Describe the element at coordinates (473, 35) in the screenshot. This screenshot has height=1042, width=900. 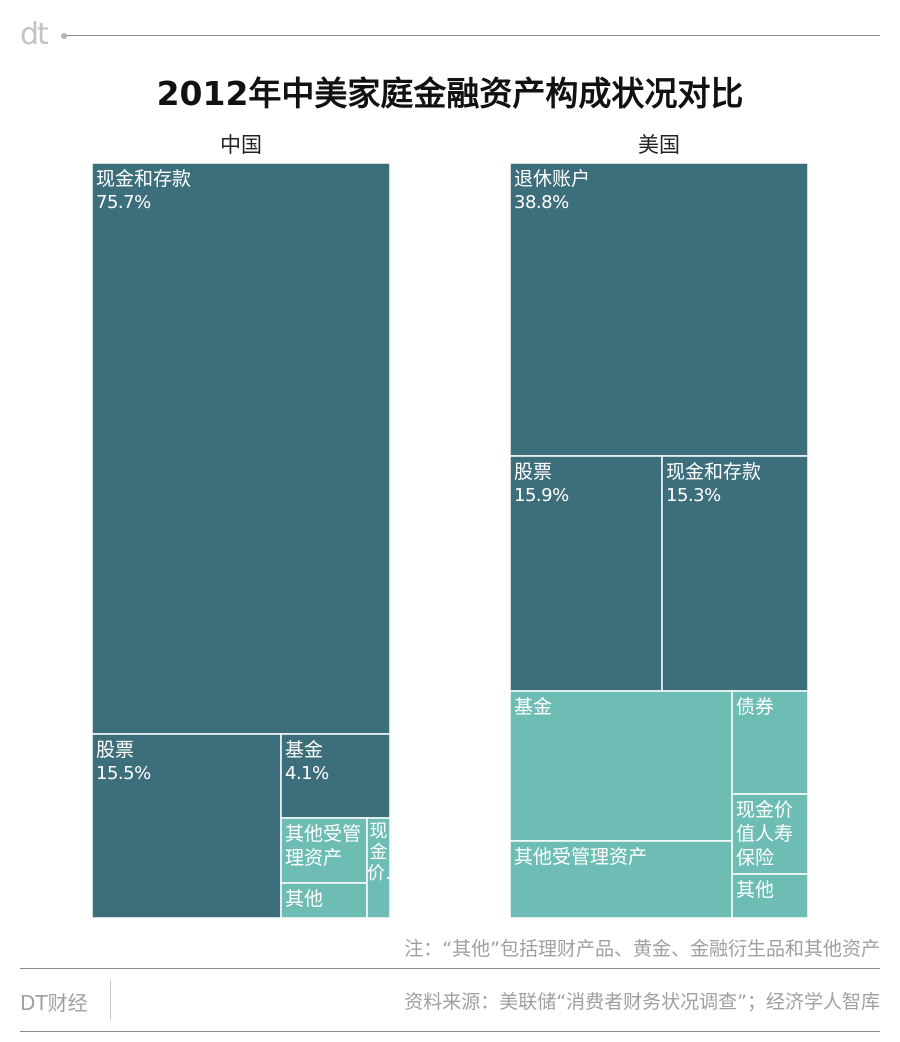
I see `header-divider` at that location.